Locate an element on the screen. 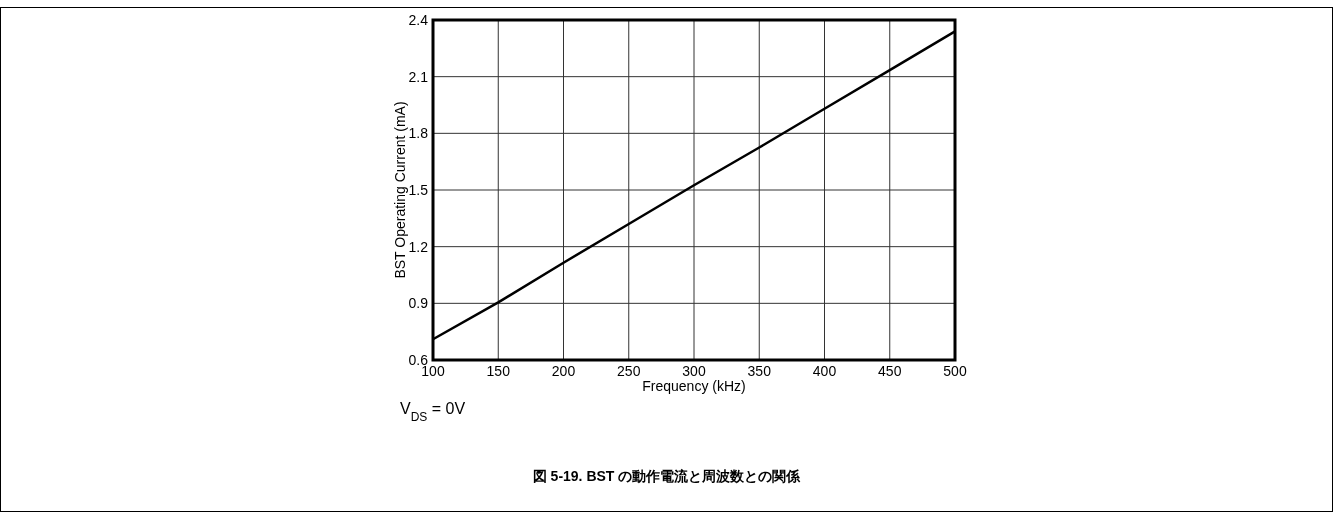 The width and height of the screenshot is (1333, 512). x-axis-title: Frequency (kHz) is located at coordinates (694, 386).